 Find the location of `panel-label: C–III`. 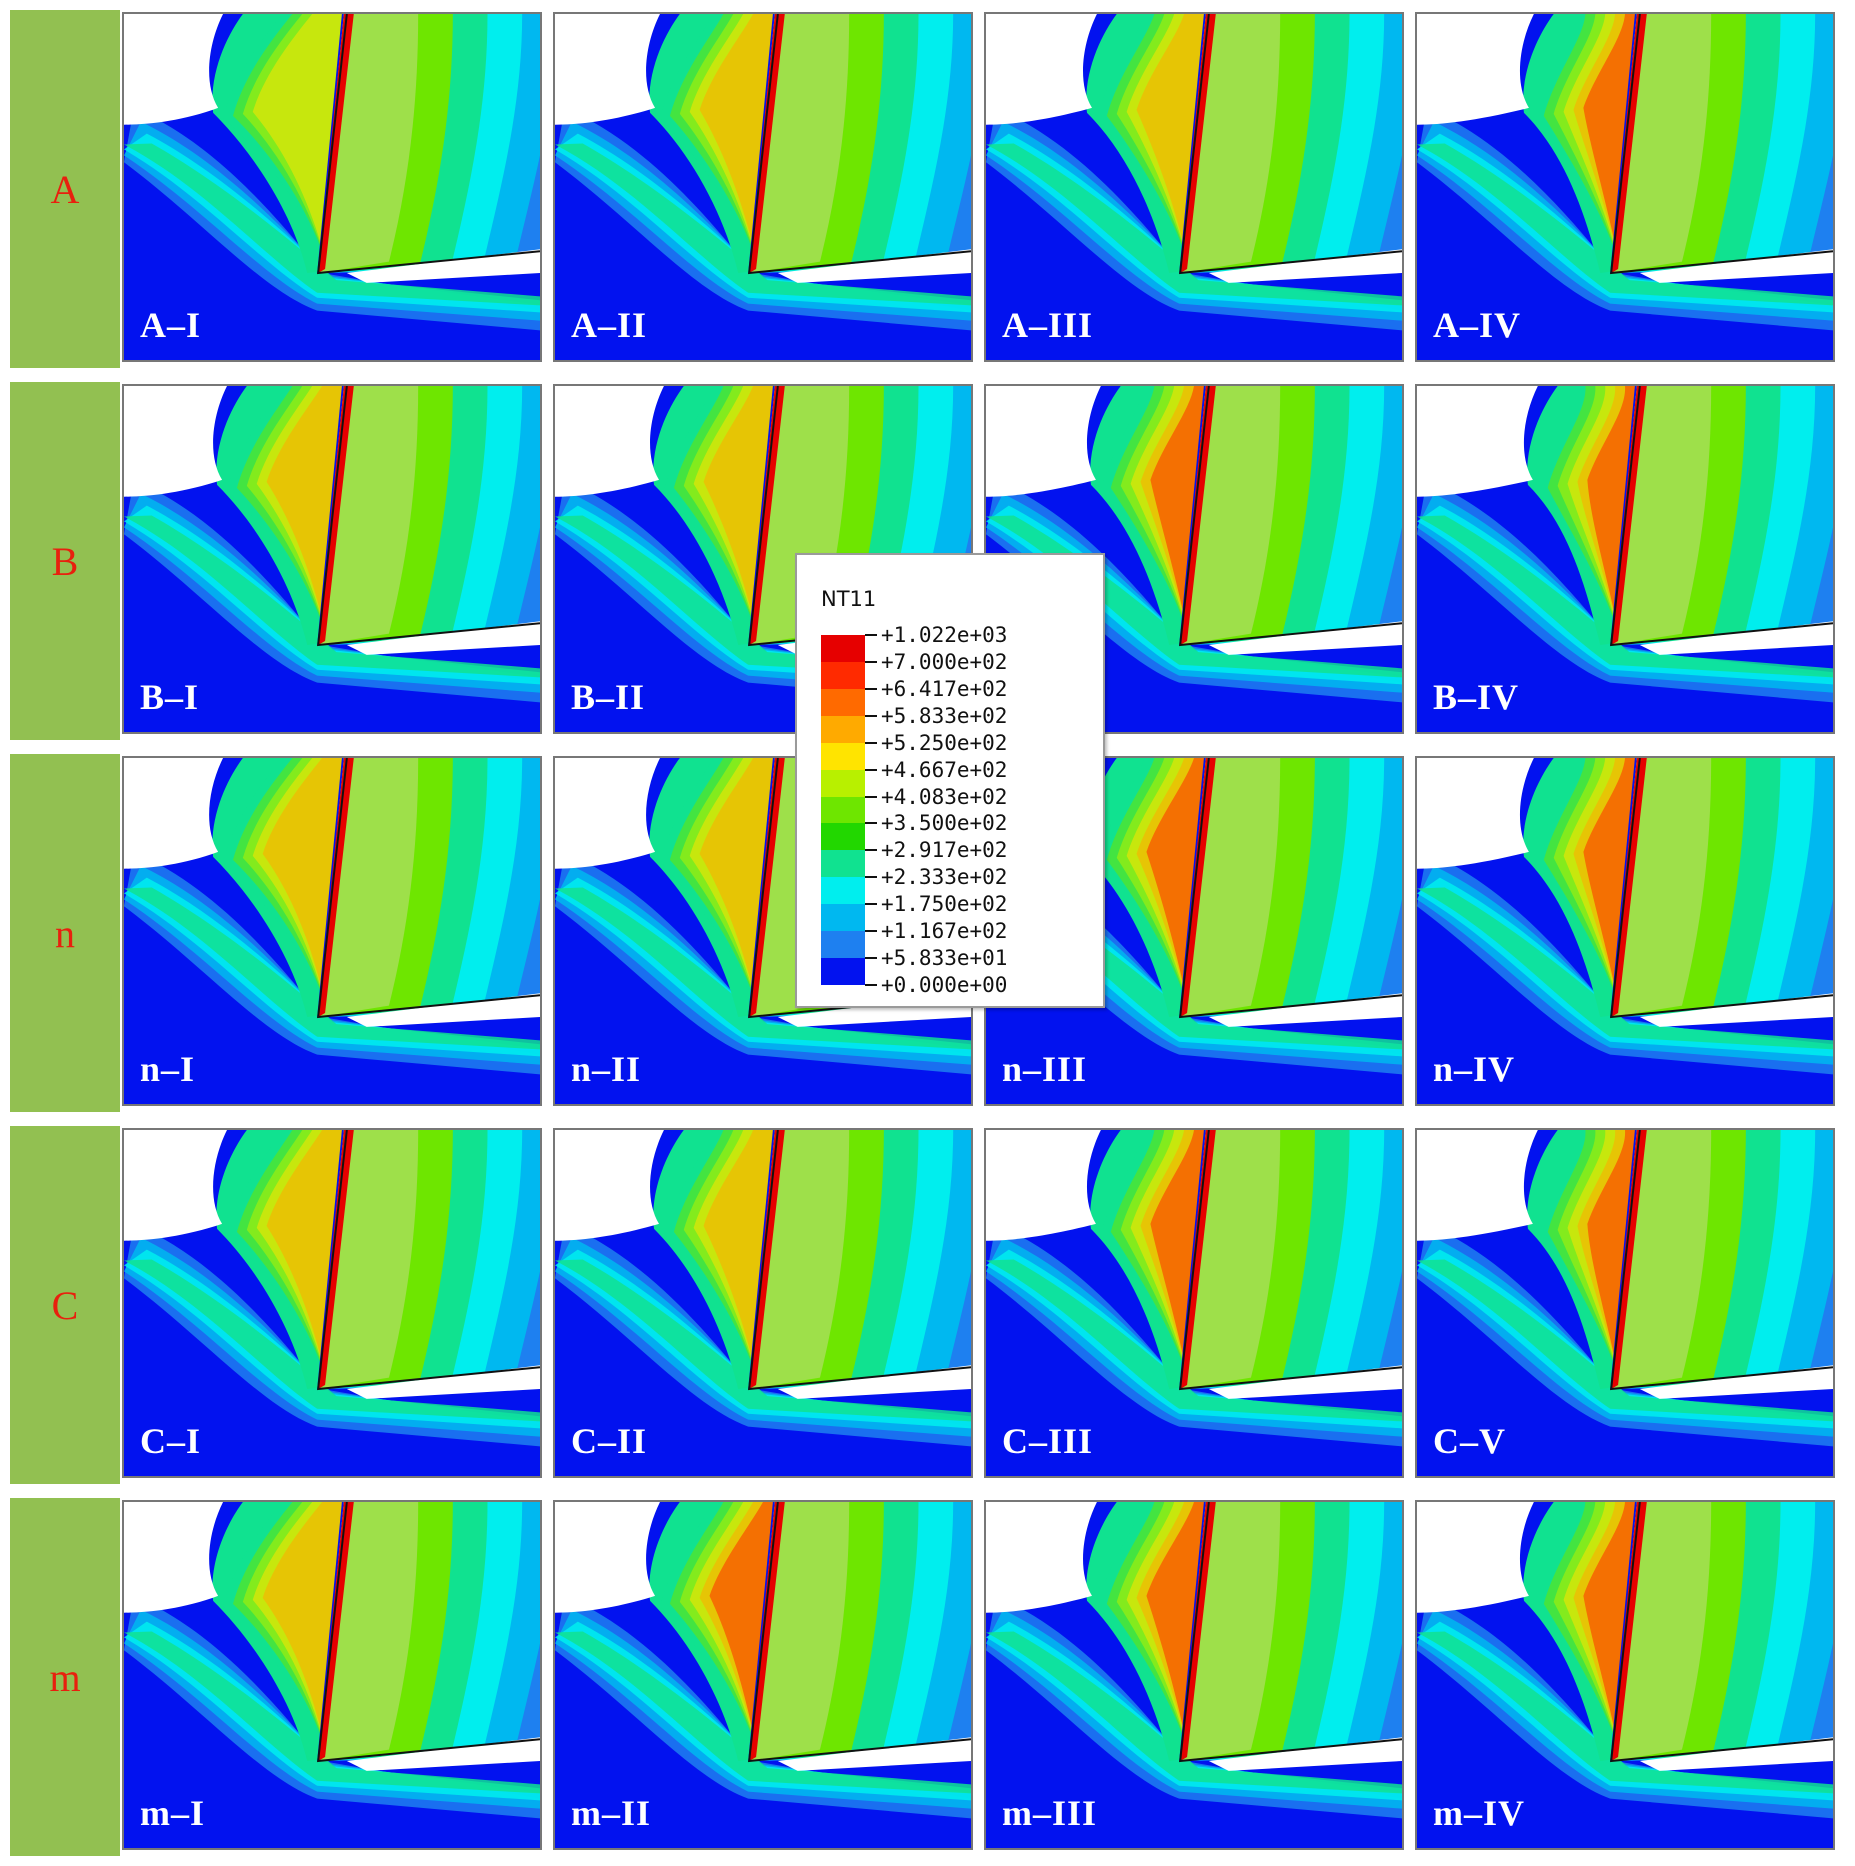

panel-label: C–III is located at coordinates (1048, 1441).